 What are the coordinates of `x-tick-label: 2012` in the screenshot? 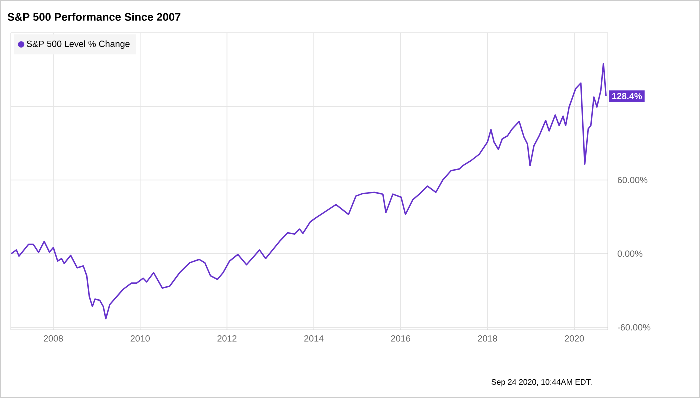 It's located at (227, 339).